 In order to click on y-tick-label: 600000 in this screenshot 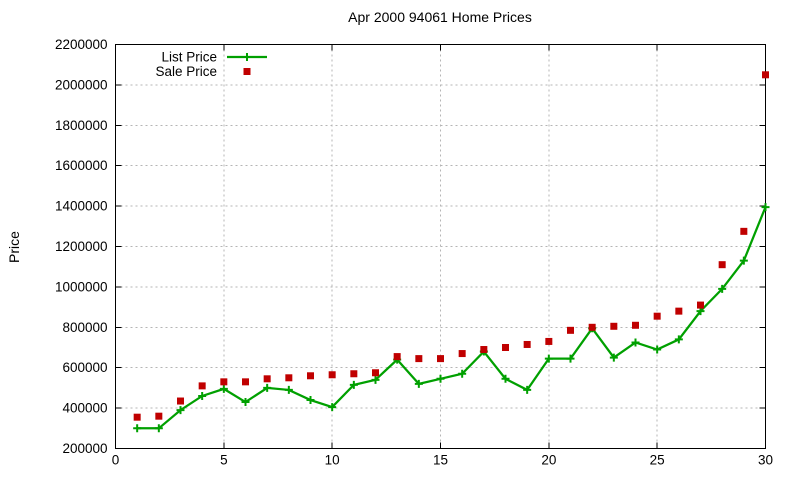, I will do `click(84, 367)`.